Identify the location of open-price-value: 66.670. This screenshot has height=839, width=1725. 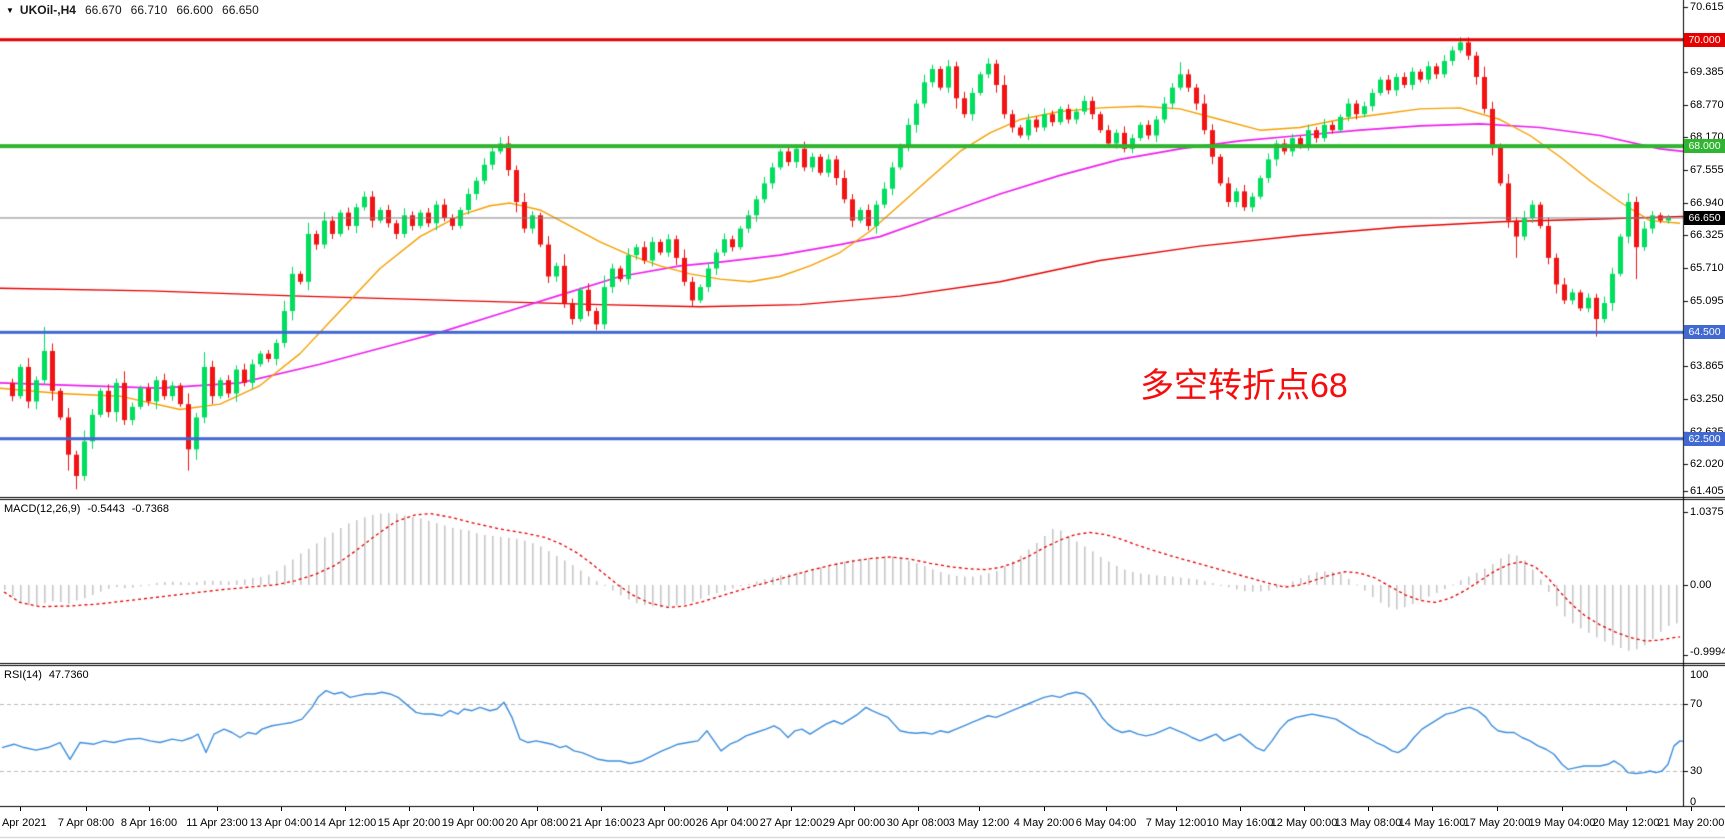
(103, 10).